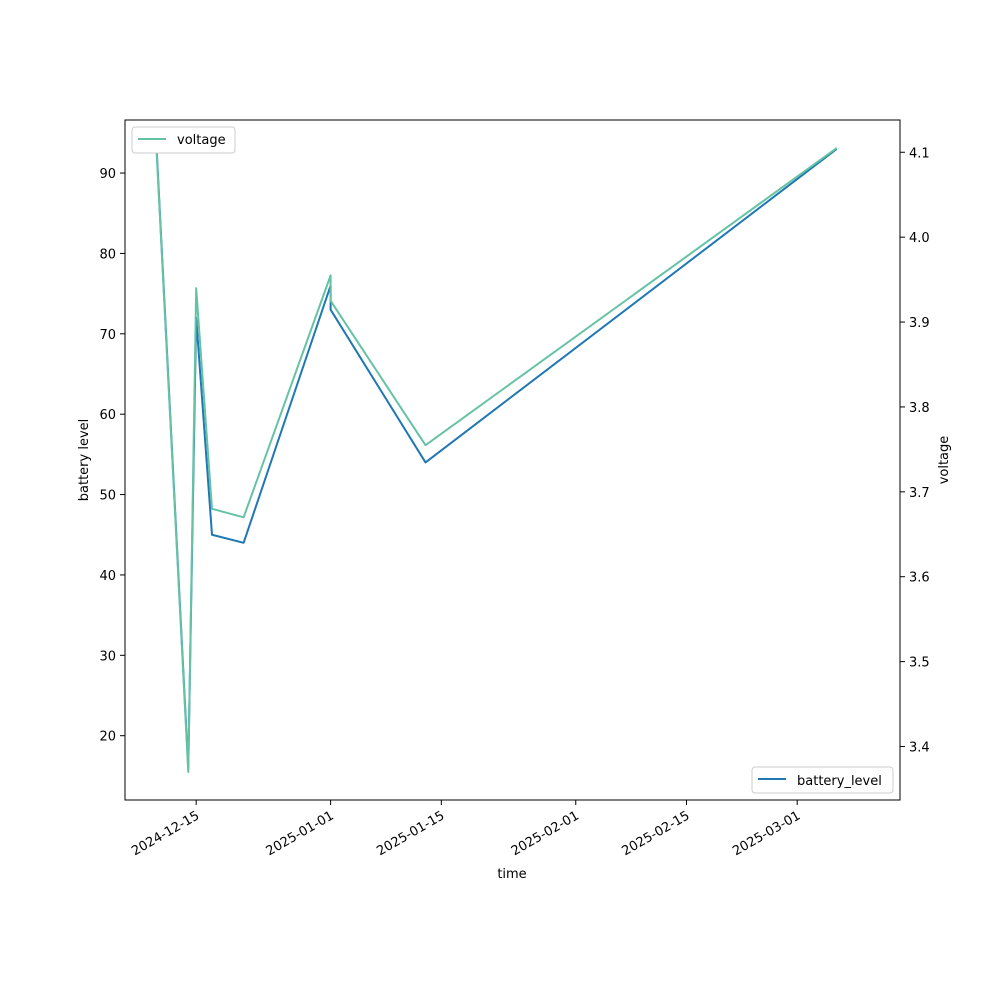 The height and width of the screenshot is (1000, 1000). I want to click on y-right-tick-label: 4.0, so click(919, 238).